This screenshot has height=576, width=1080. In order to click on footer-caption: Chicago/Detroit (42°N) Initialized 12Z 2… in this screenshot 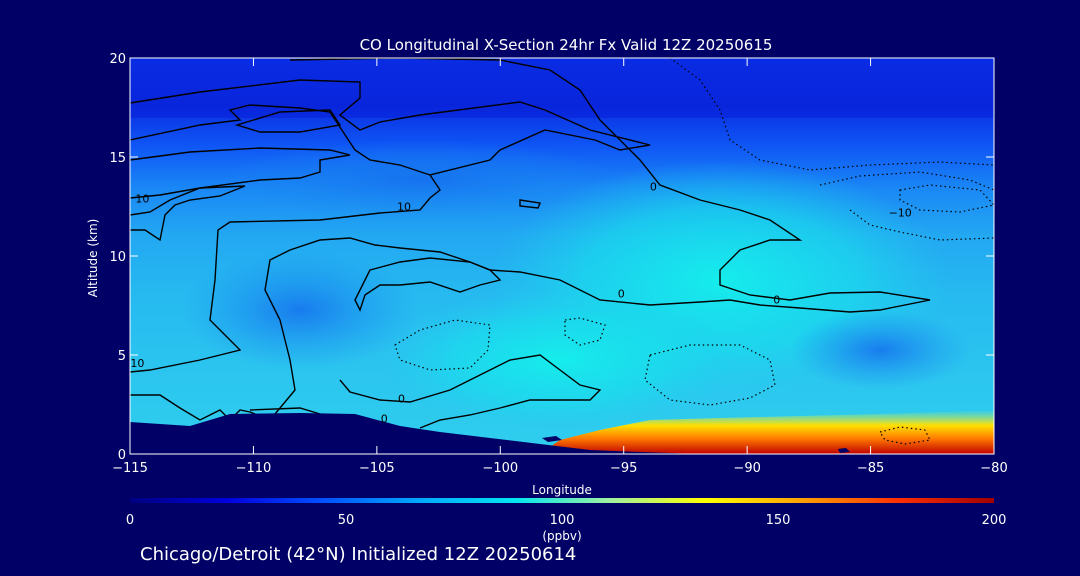, I will do `click(358, 554)`.